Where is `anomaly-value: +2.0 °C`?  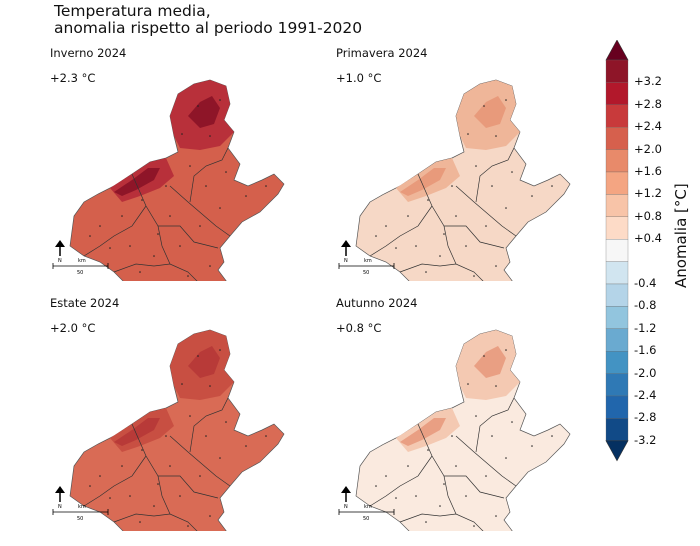
anomaly-value: +2.0 °C is located at coordinates (73, 328).